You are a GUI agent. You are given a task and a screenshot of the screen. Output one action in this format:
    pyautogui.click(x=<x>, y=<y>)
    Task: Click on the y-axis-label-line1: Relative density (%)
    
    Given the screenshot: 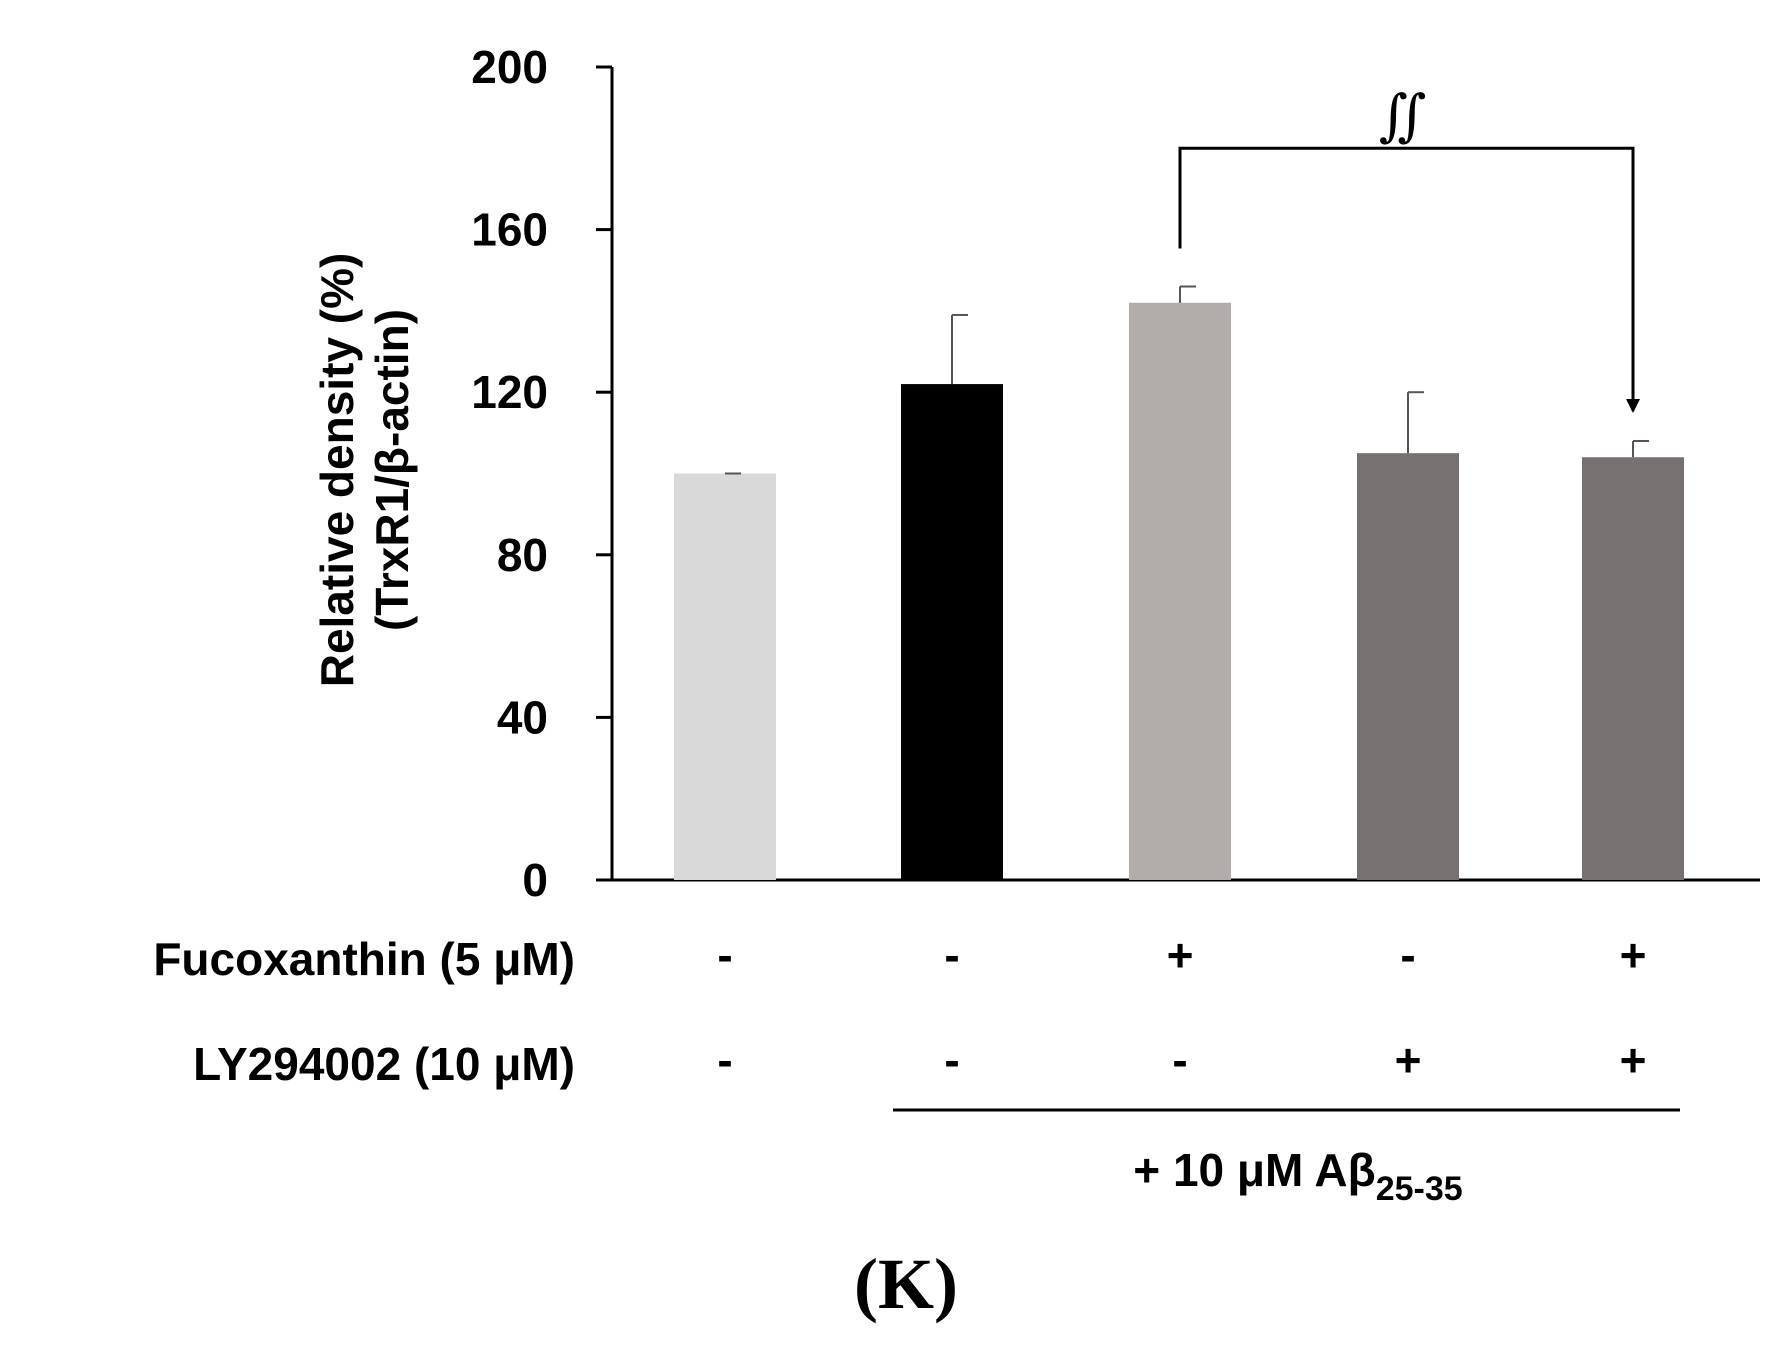 What is the action you would take?
    pyautogui.click(x=337, y=470)
    